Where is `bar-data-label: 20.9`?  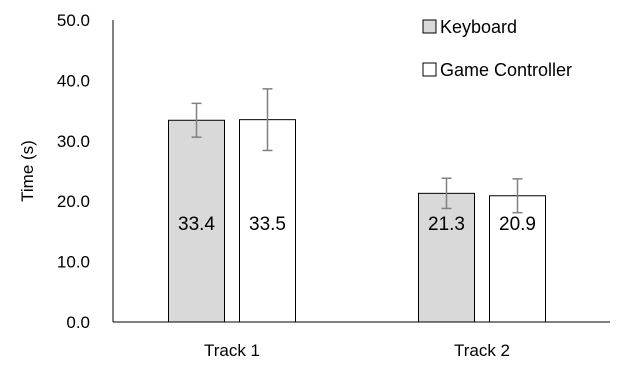 bar-data-label: 20.9 is located at coordinates (517, 224).